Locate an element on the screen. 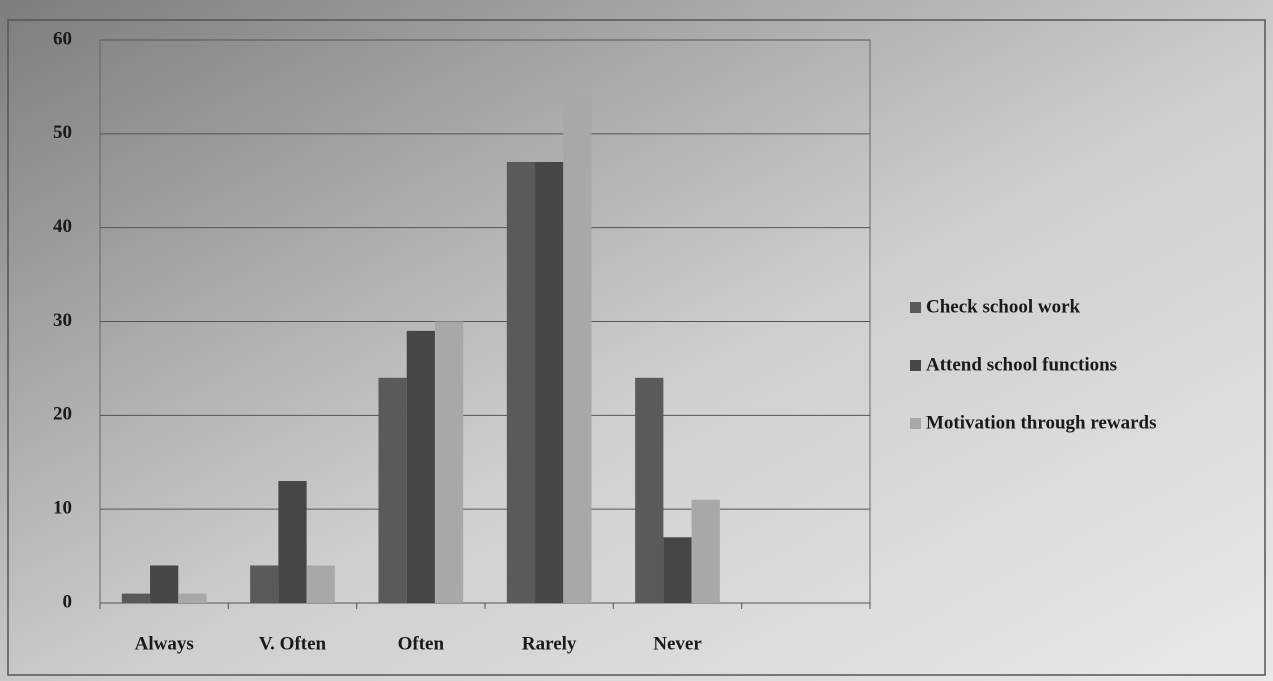  y-tick-label: 50 is located at coordinates (62, 132).